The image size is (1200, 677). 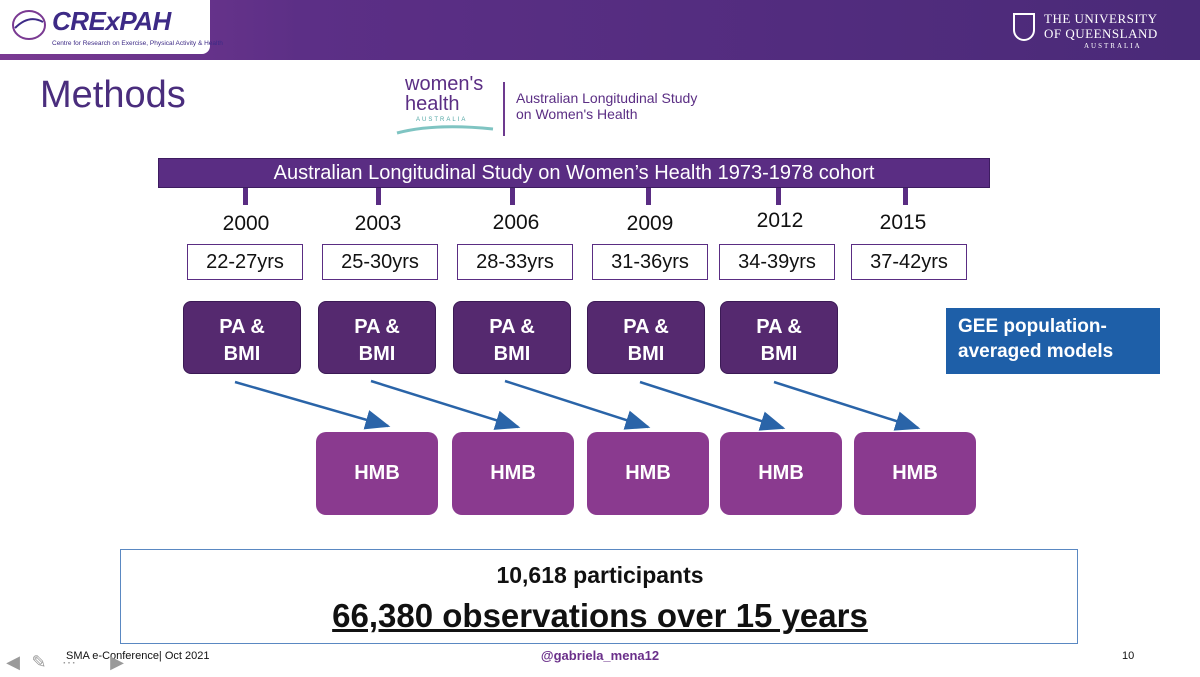 I want to click on globe-icon, so click(x=29, y=25).